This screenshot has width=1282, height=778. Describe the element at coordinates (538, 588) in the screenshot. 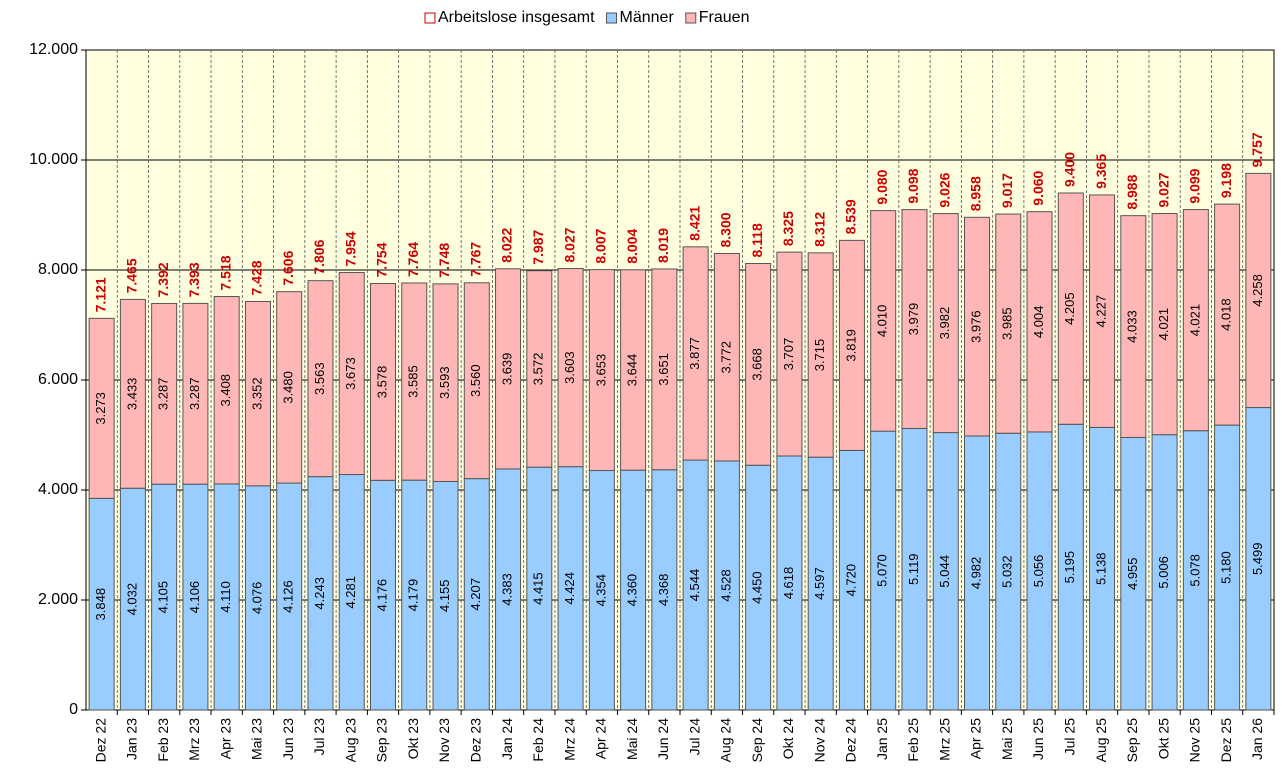

I see `value-label: 4.415` at that location.